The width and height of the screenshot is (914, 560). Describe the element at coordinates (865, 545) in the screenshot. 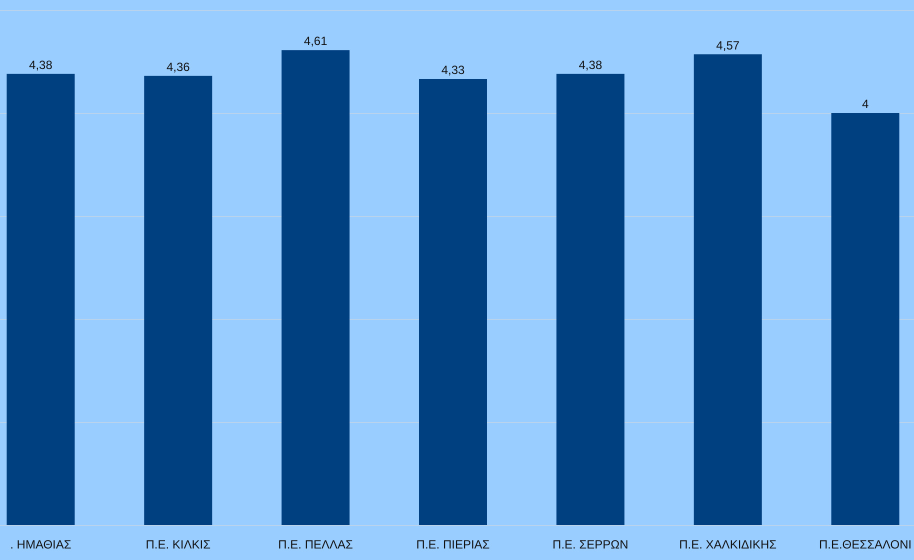

I see `x-tick-label: Π.Ε.ΘΕΣΣΑΛΟΝΙ` at that location.